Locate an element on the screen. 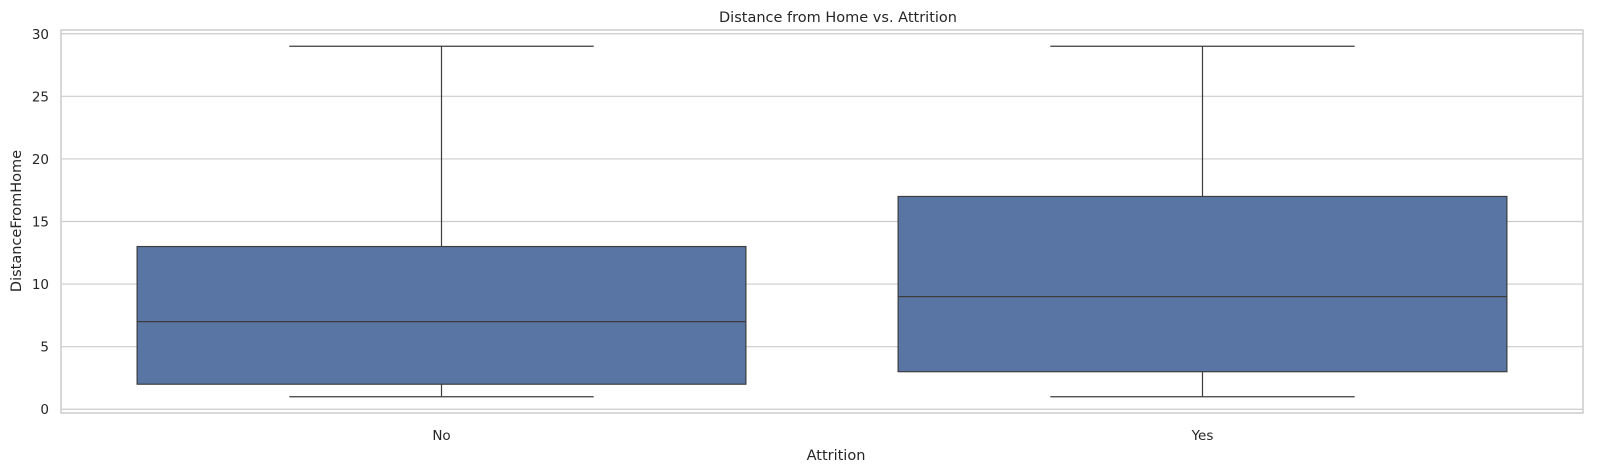 The height and width of the screenshot is (473, 1620). y-tick-labels: 0 5 10 15 20 25 30 is located at coordinates (40, 222).